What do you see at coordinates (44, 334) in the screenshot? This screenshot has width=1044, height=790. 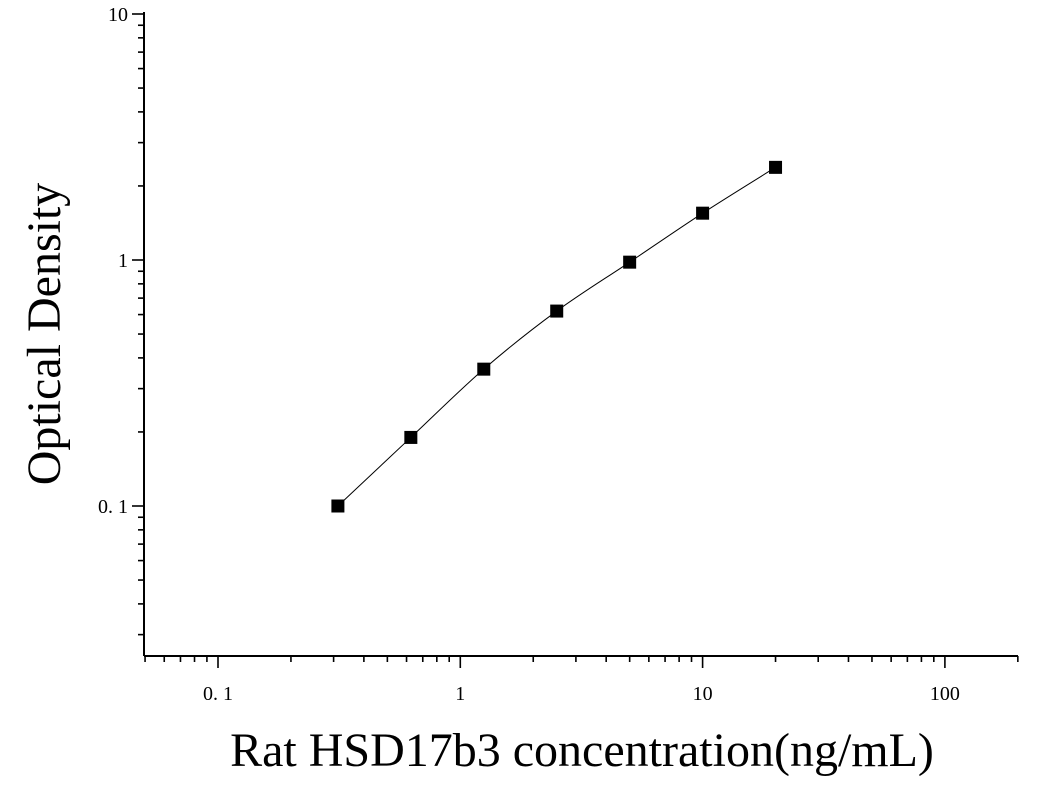 I see `y-axis-title: Optical Density` at bounding box center [44, 334].